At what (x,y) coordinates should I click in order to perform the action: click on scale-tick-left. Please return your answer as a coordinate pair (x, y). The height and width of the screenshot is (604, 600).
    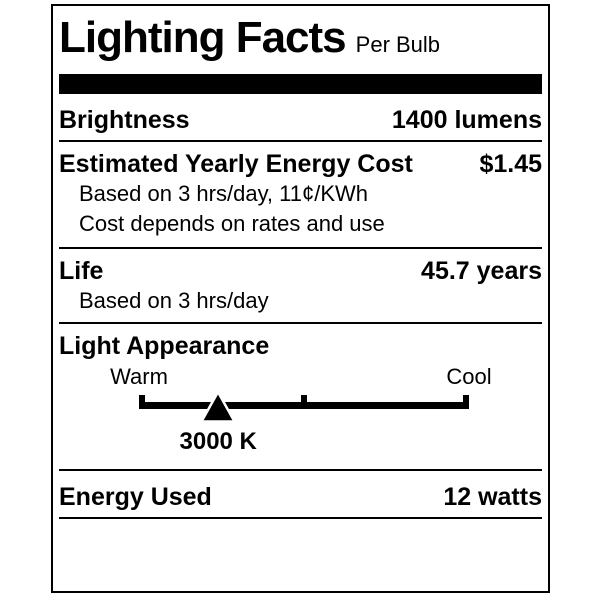
    Looking at the image, I should click on (142, 402).